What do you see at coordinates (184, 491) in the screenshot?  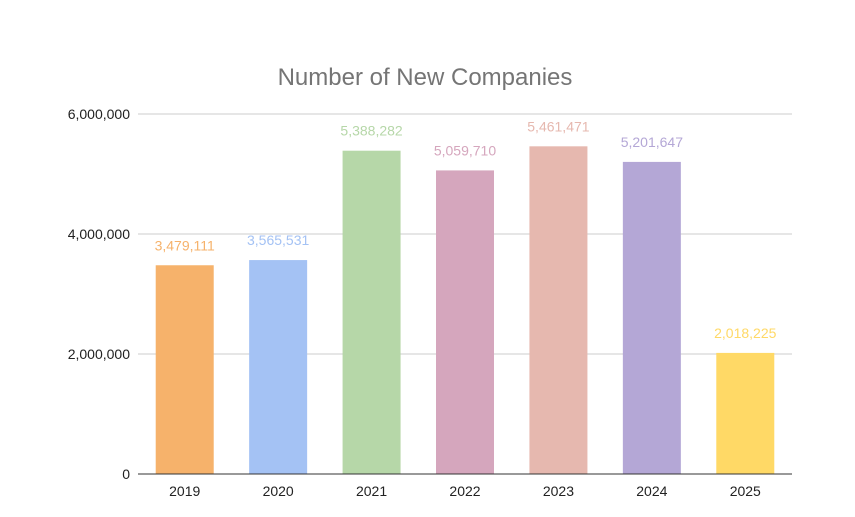 I see `x-tick-label: 2019` at bounding box center [184, 491].